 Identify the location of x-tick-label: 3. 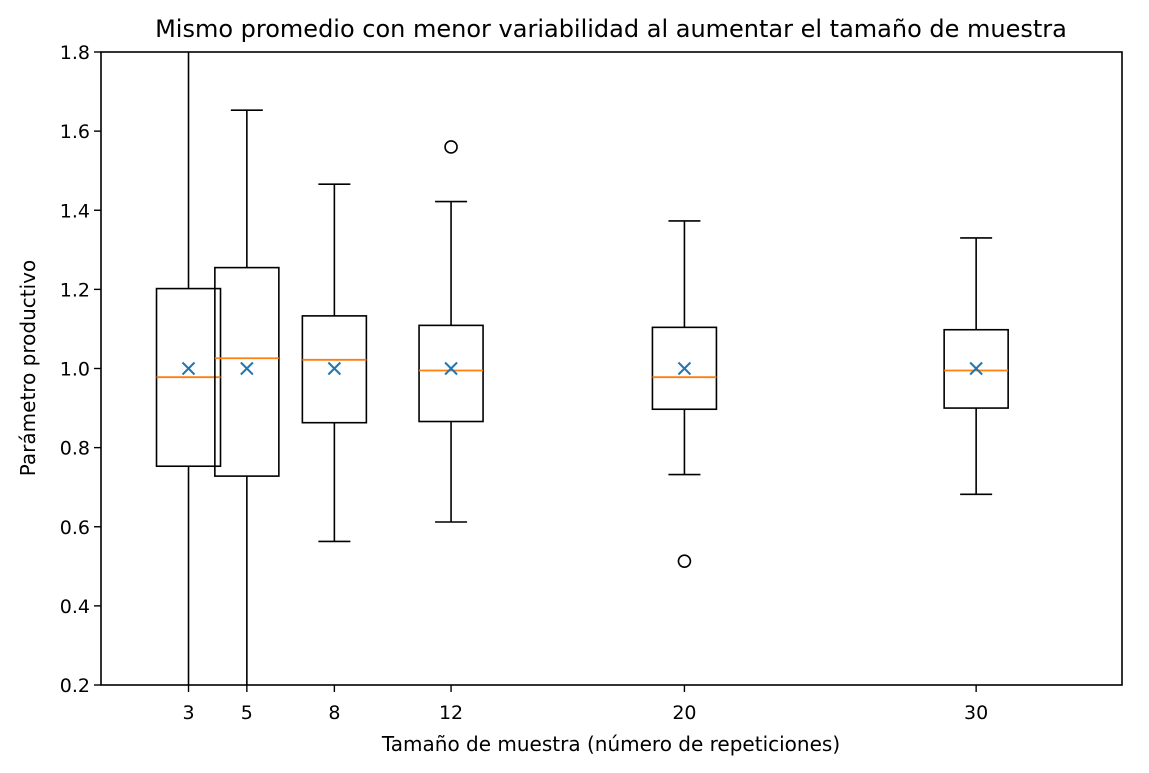
(188, 713).